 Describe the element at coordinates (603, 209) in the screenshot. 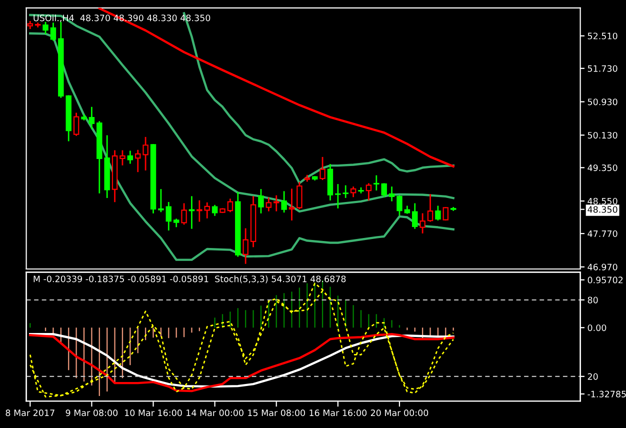

I see `y-tick-label: 48.350` at that location.